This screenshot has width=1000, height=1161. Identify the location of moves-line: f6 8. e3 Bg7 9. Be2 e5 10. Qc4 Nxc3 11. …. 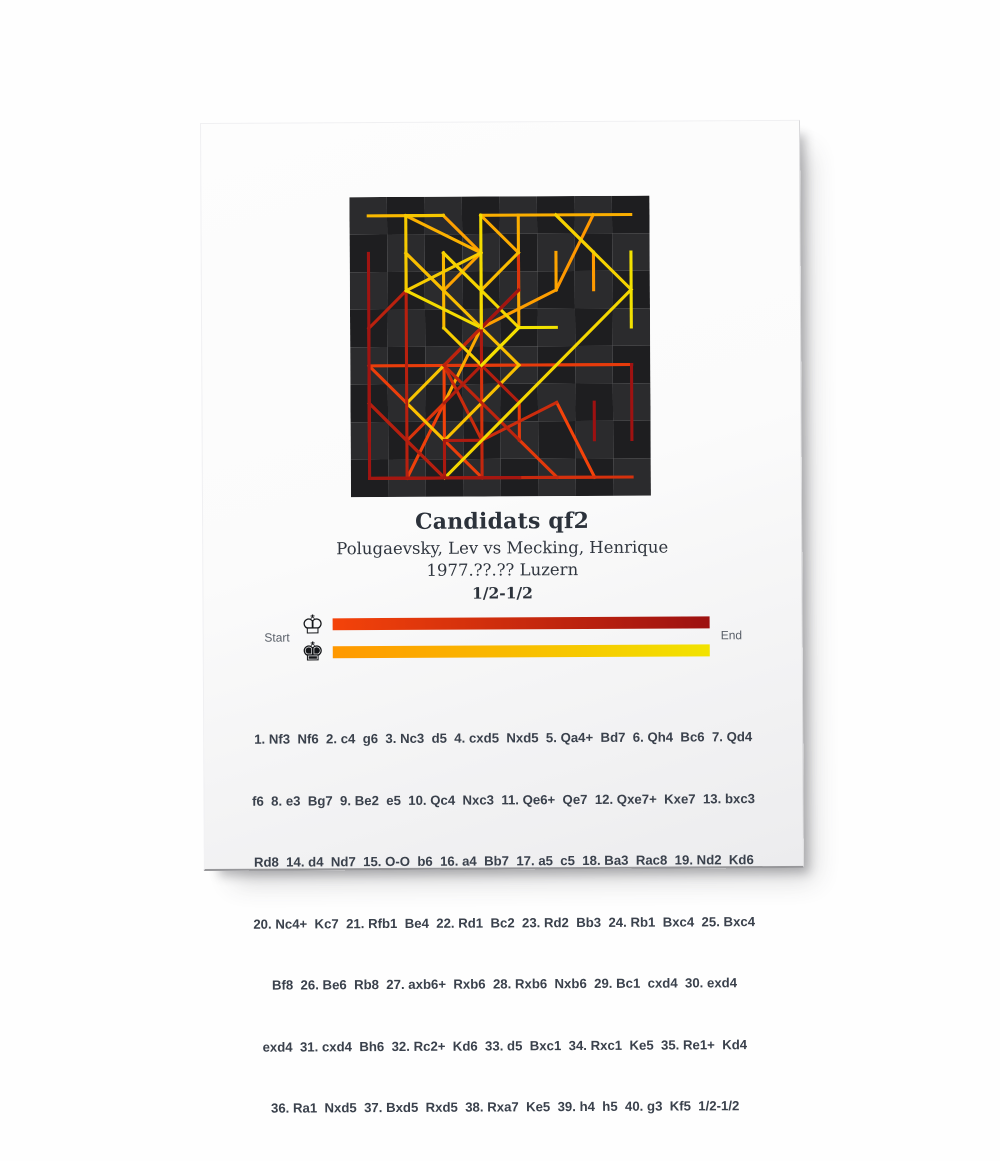
(504, 800).